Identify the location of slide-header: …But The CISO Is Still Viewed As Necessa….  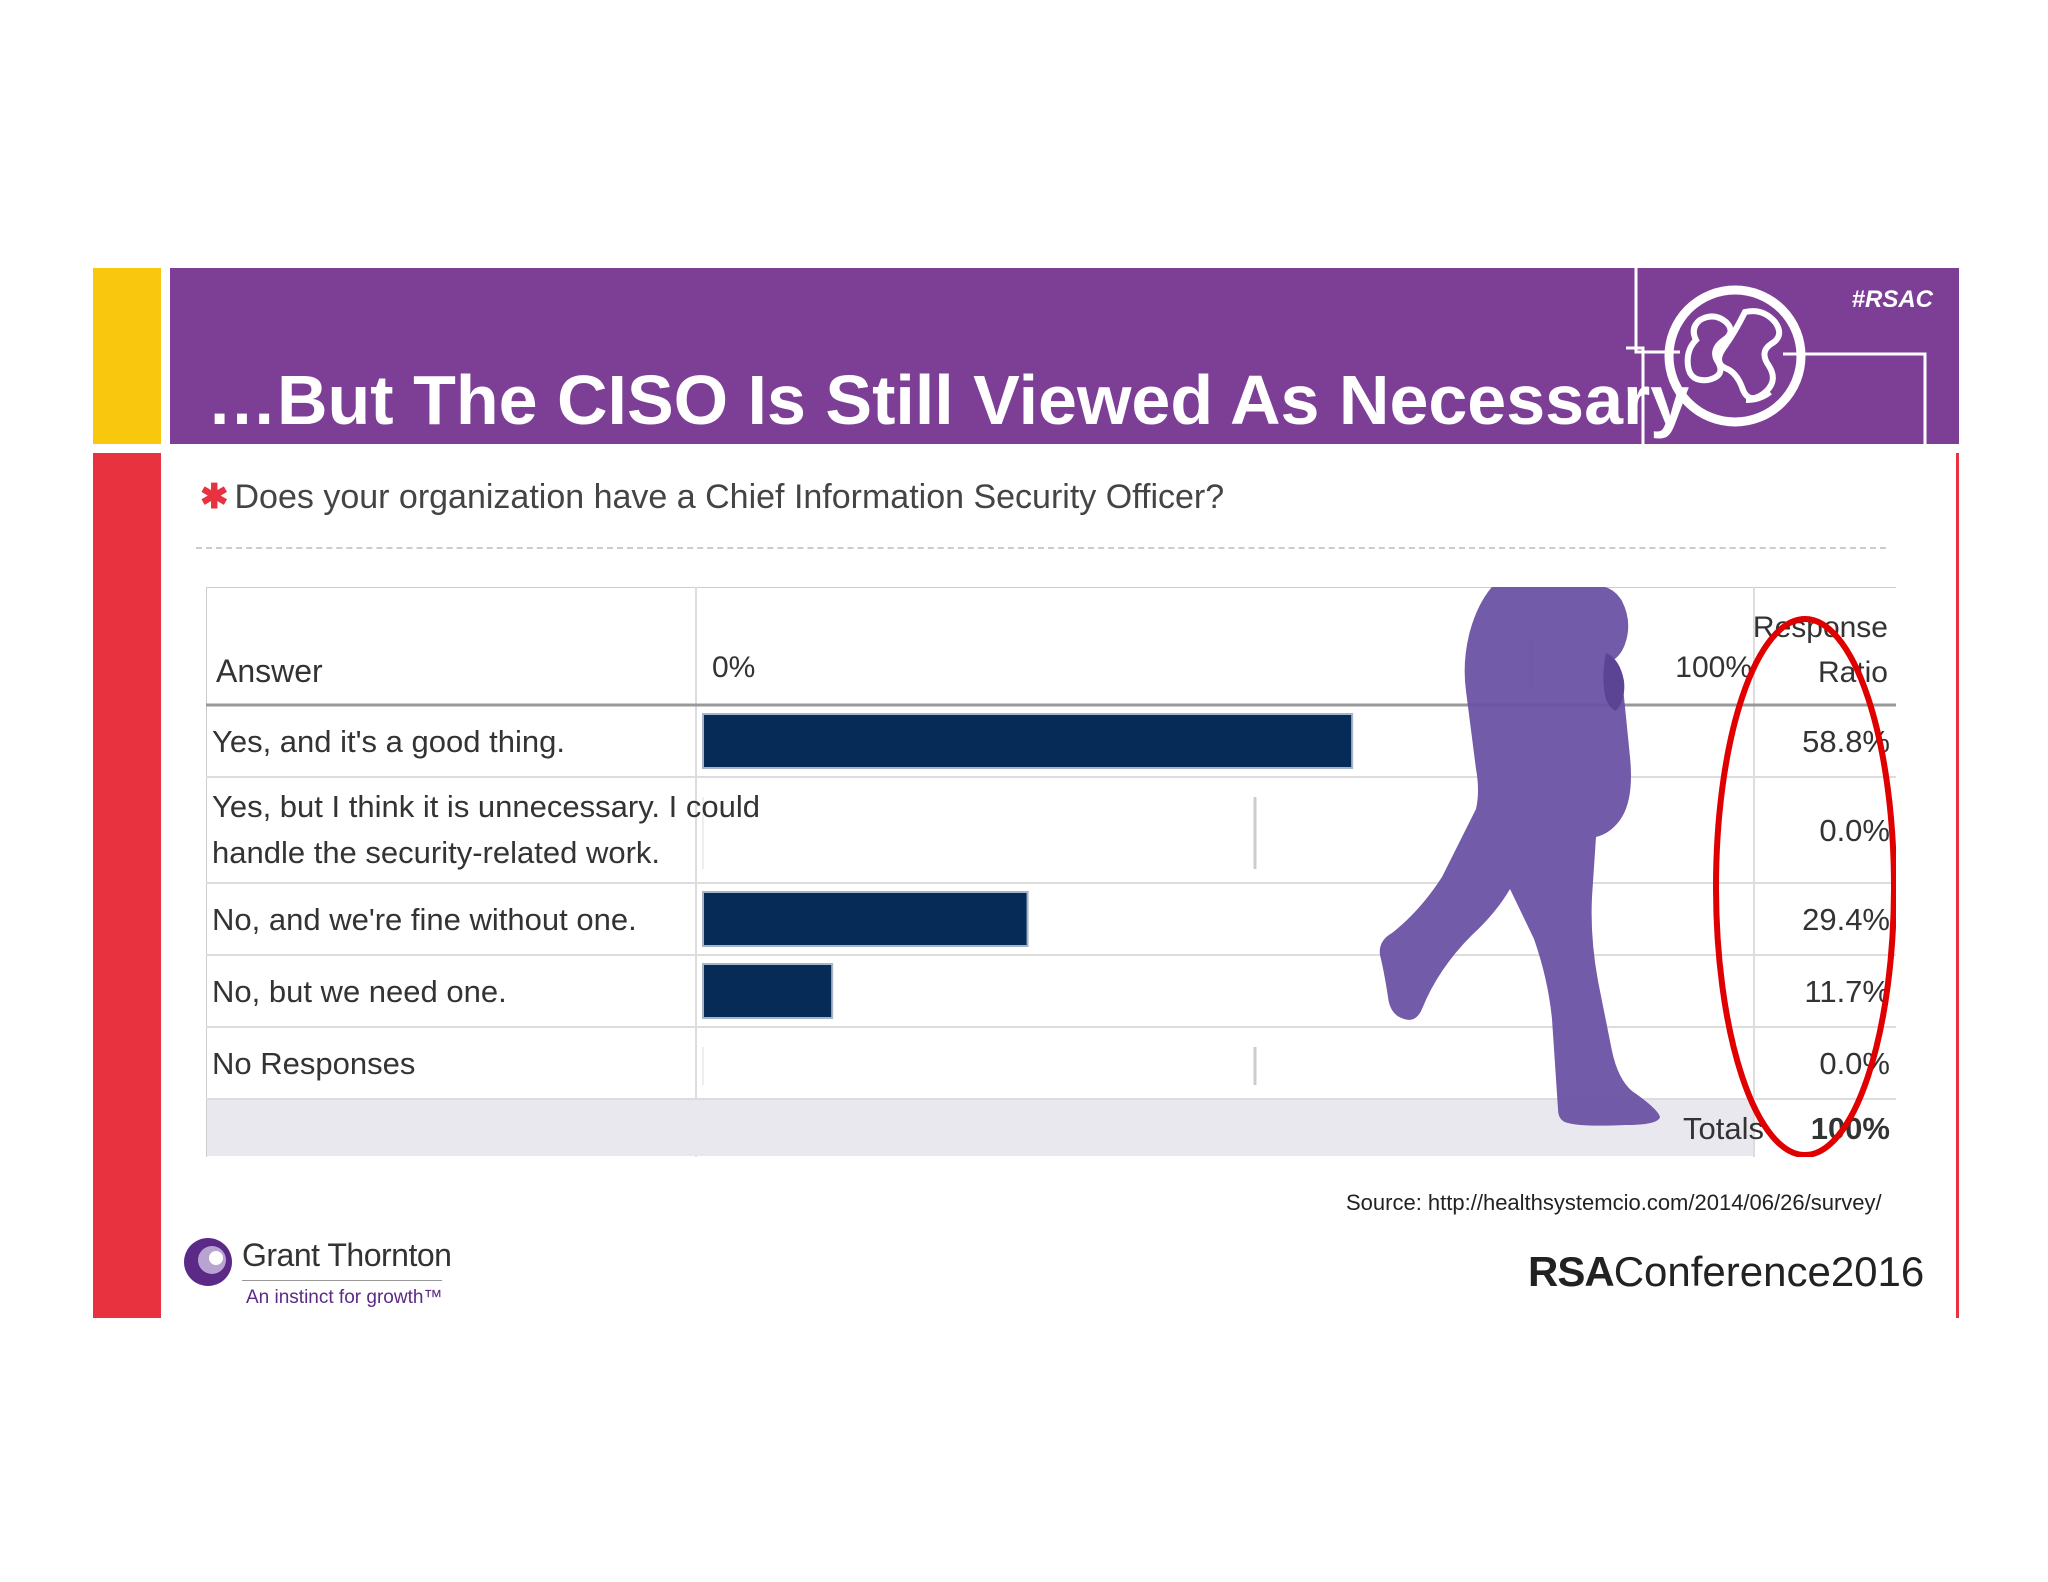
(1064, 356).